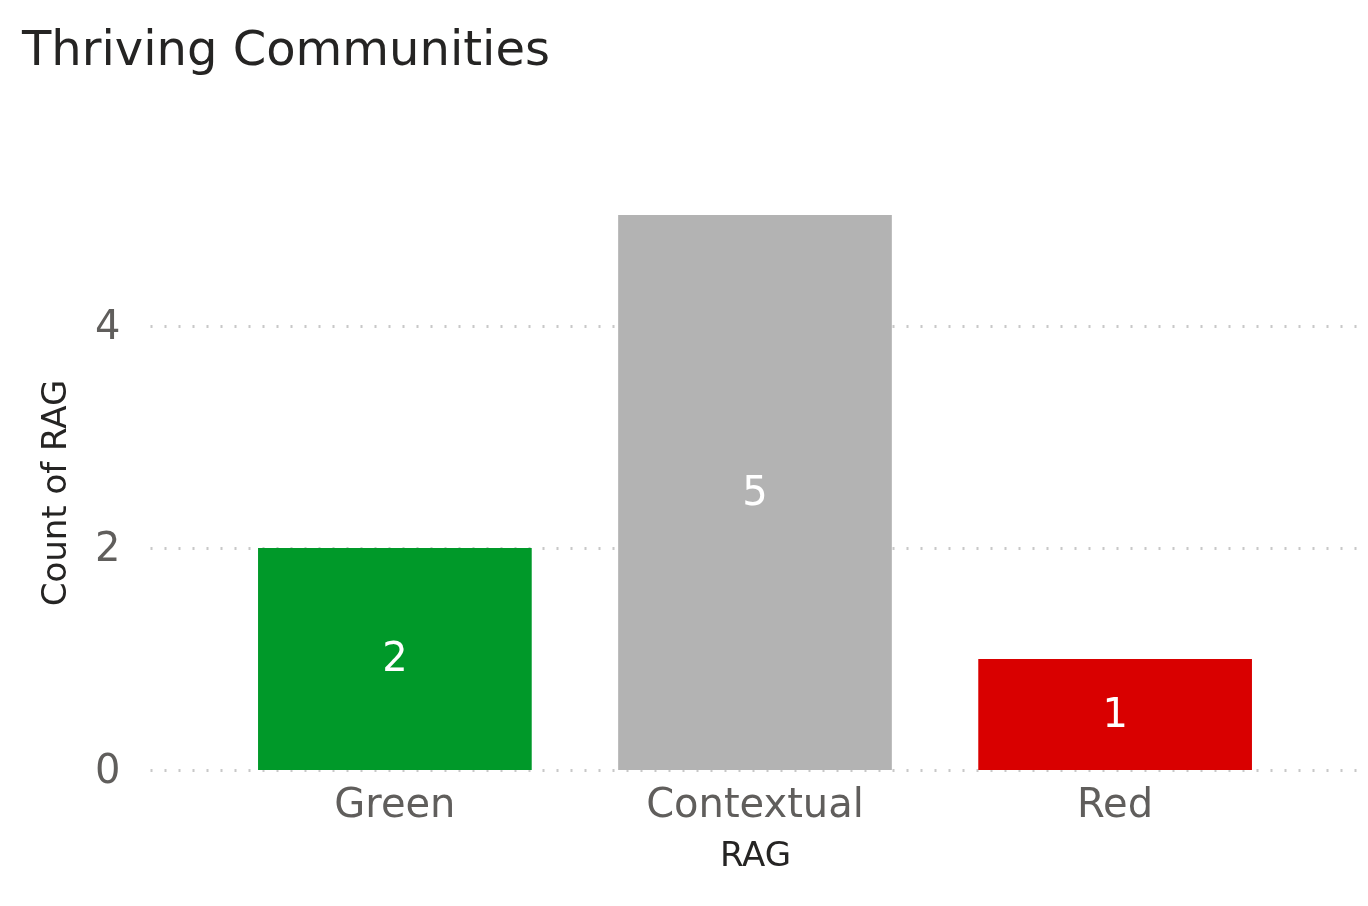  Describe the element at coordinates (108, 324) in the screenshot. I see `y-tick-label: 4` at that location.